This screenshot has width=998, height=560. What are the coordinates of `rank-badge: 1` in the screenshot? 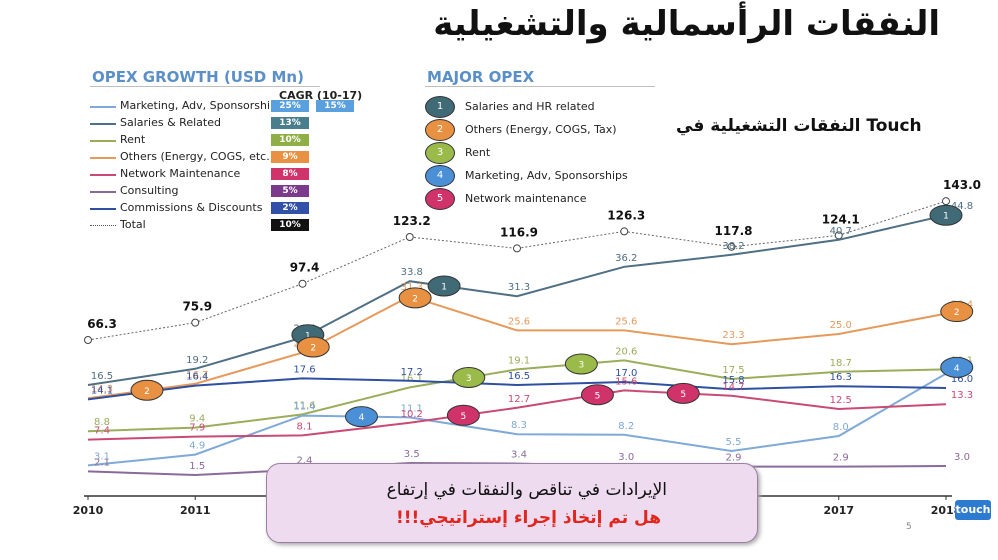 It's located at (440, 107).